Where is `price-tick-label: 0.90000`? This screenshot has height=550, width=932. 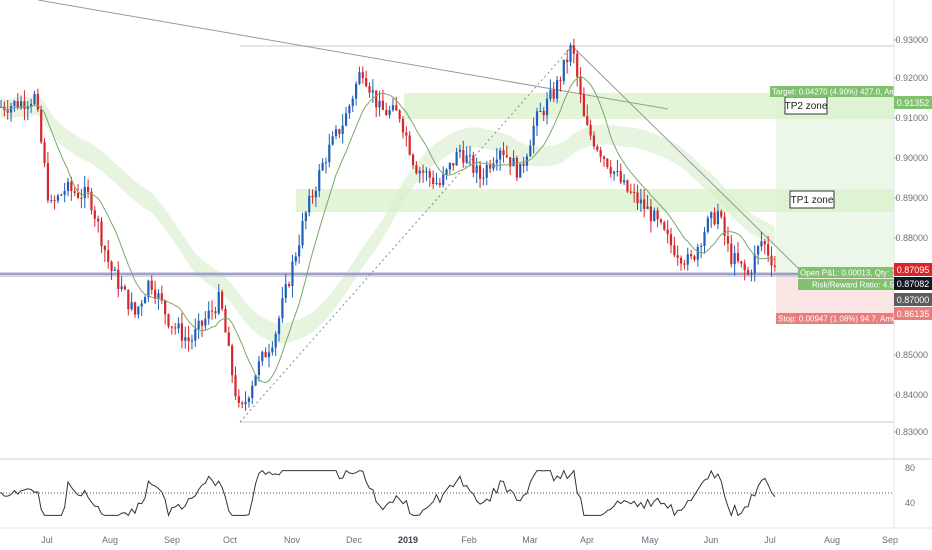 price-tick-label: 0.90000 is located at coordinates (911, 158).